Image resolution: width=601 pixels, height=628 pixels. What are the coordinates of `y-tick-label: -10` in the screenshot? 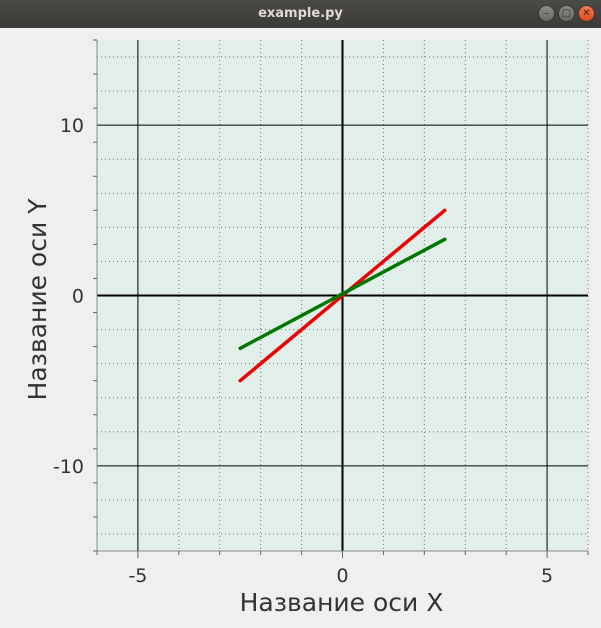 It's located at (68, 467).